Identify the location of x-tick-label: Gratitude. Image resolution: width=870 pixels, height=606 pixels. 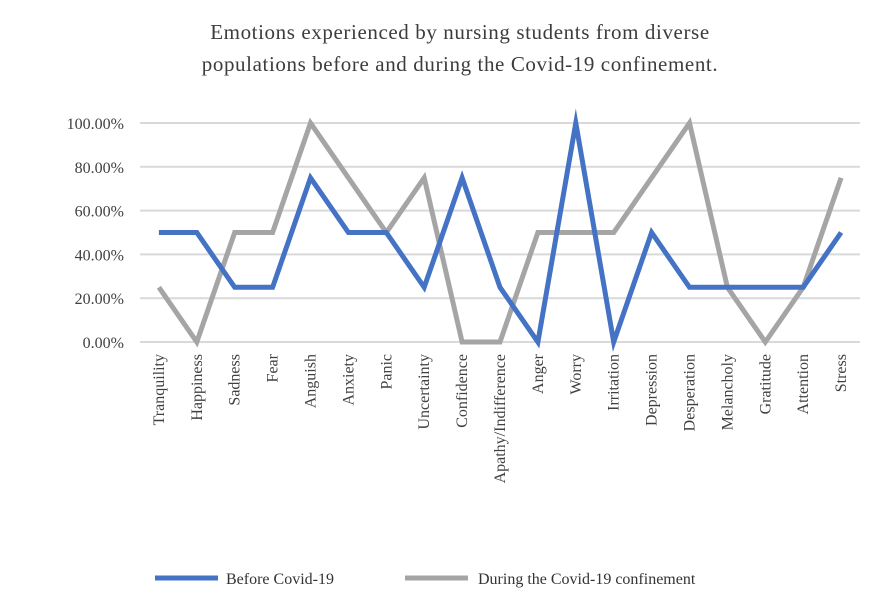
(765, 384).